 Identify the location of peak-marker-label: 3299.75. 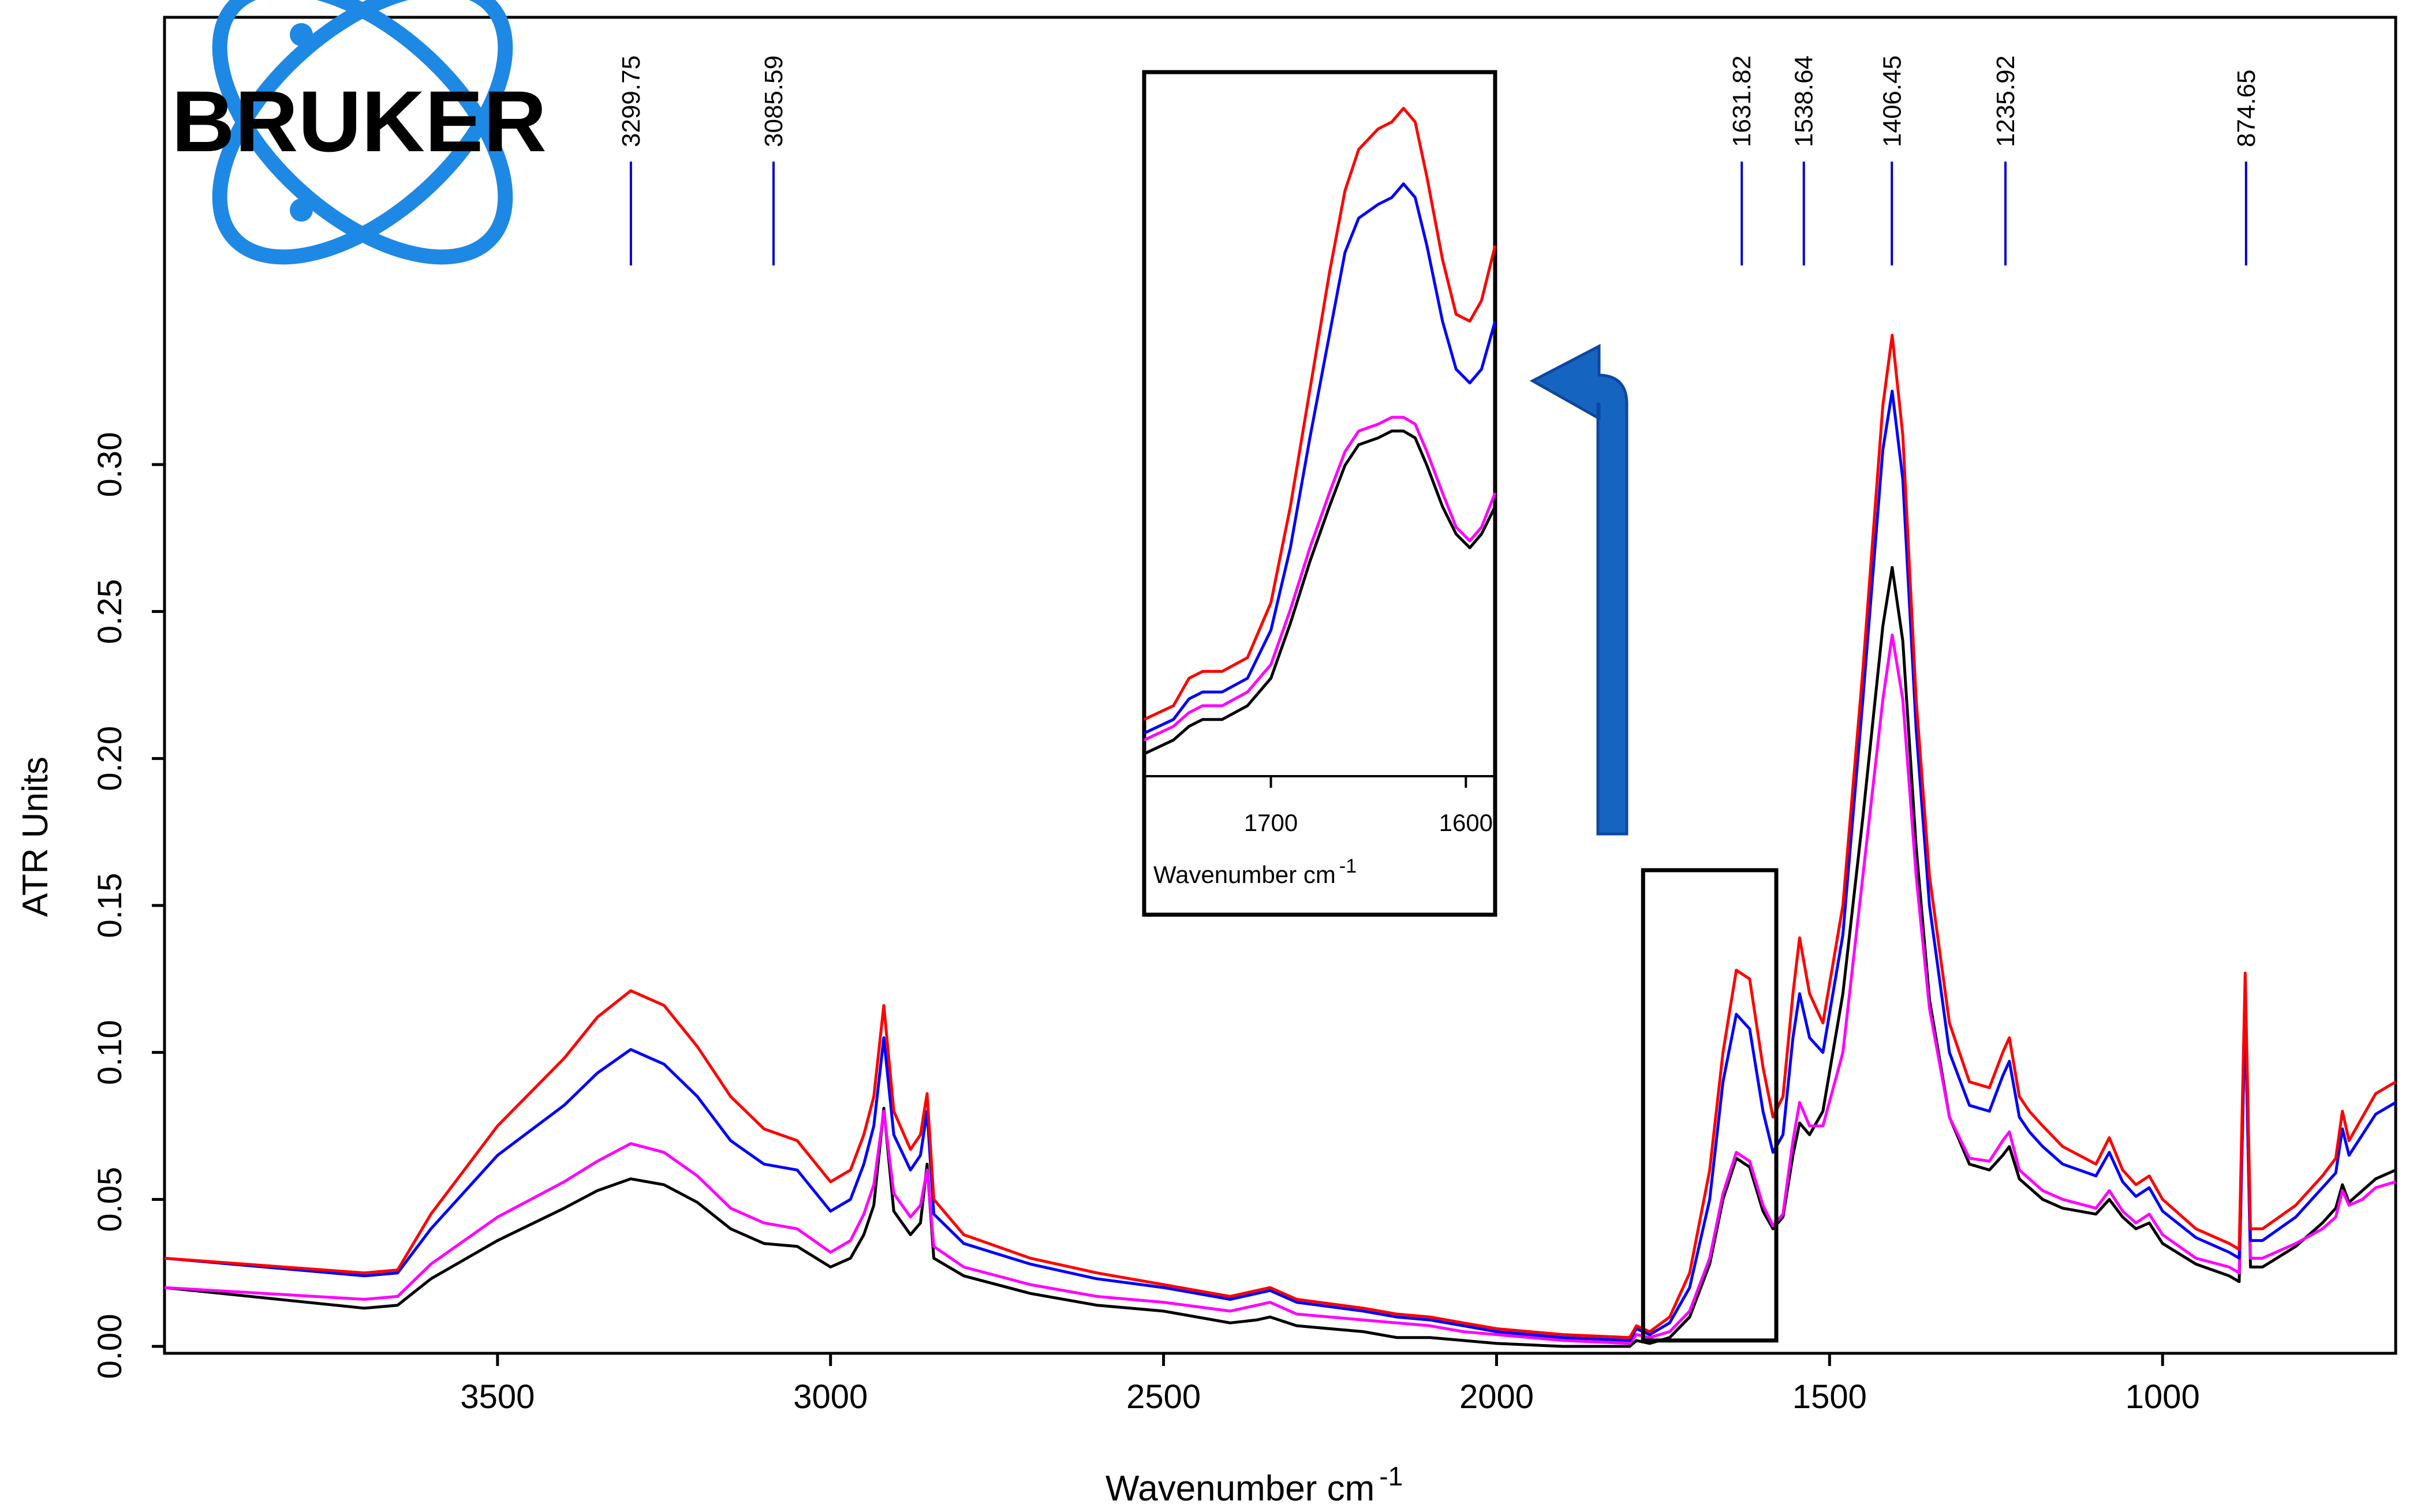
(631, 101).